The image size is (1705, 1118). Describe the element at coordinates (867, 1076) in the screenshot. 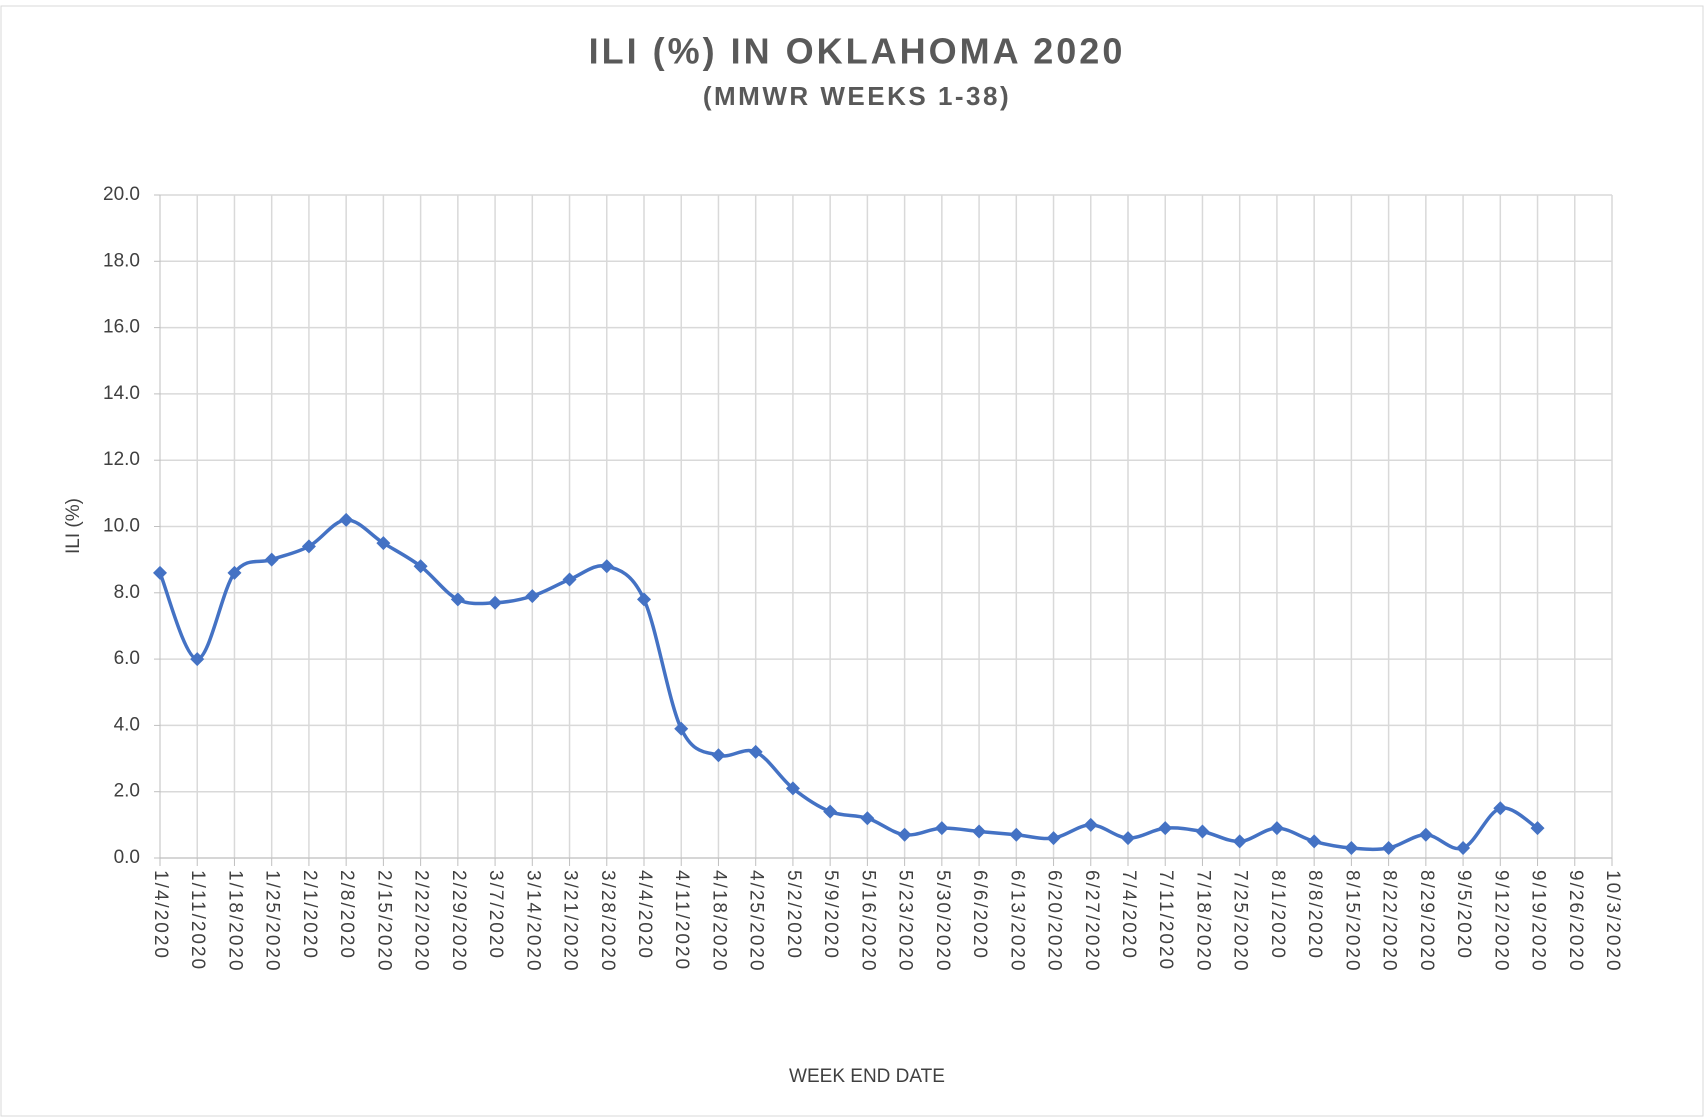

I see `x-axis-title: WEEK END DATE` at that location.